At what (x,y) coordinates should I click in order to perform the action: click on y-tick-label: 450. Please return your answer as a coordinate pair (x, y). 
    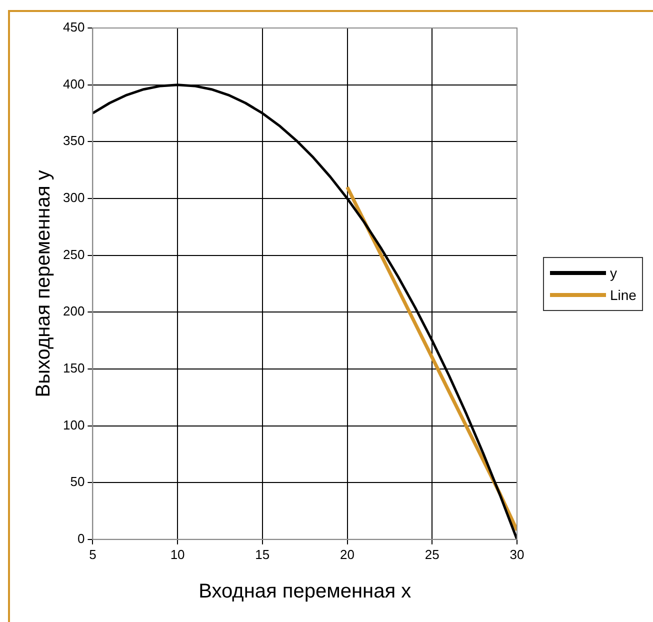
    Looking at the image, I should click on (73, 27).